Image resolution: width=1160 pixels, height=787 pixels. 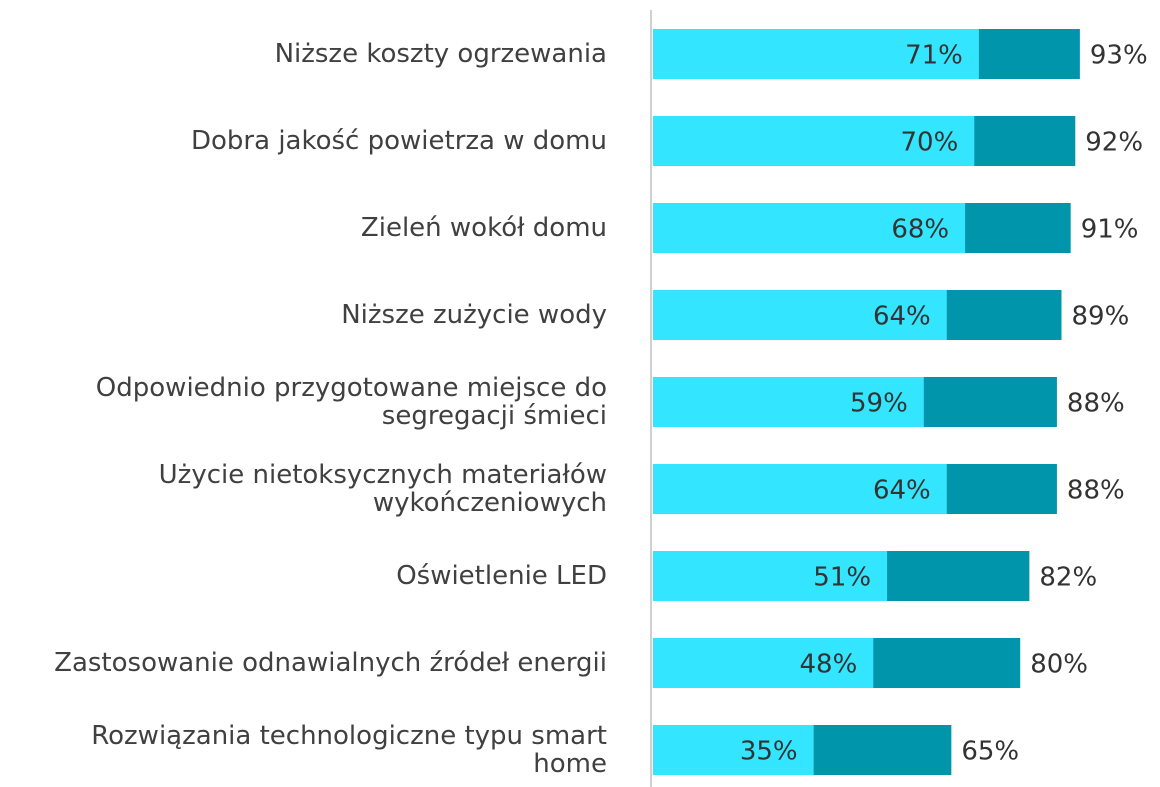 What do you see at coordinates (330, 663) in the screenshot?
I see `category-label: Zastosowanie odnawialnych źródeł energii` at bounding box center [330, 663].